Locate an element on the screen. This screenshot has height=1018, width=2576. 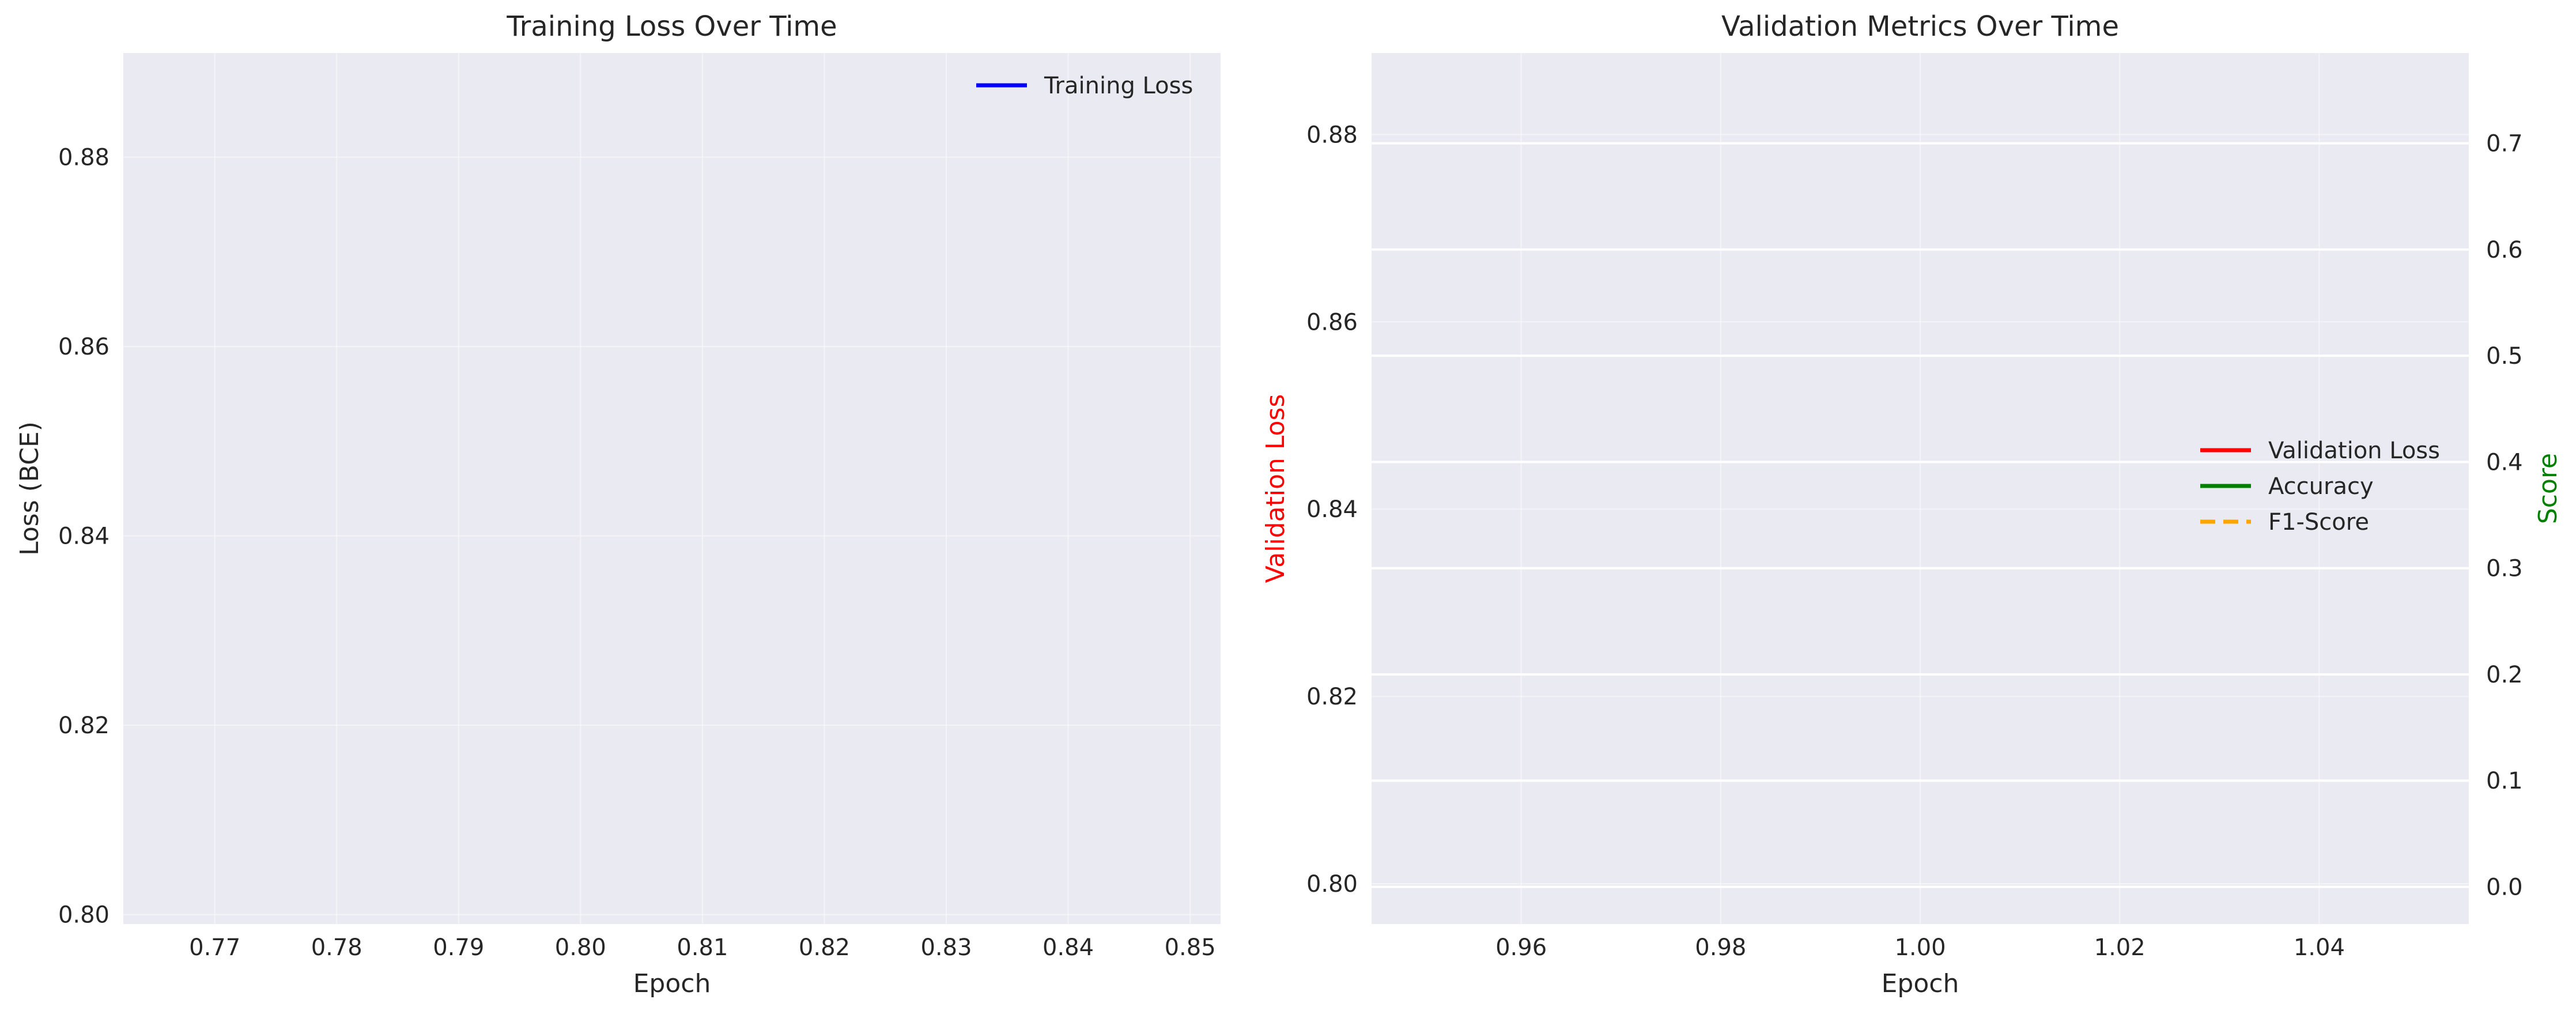
x-tick-labels: 0.77 0.78 0.79 0.80 0.81 0.82 0.83 0.84 0.85 is located at coordinates (702, 947).